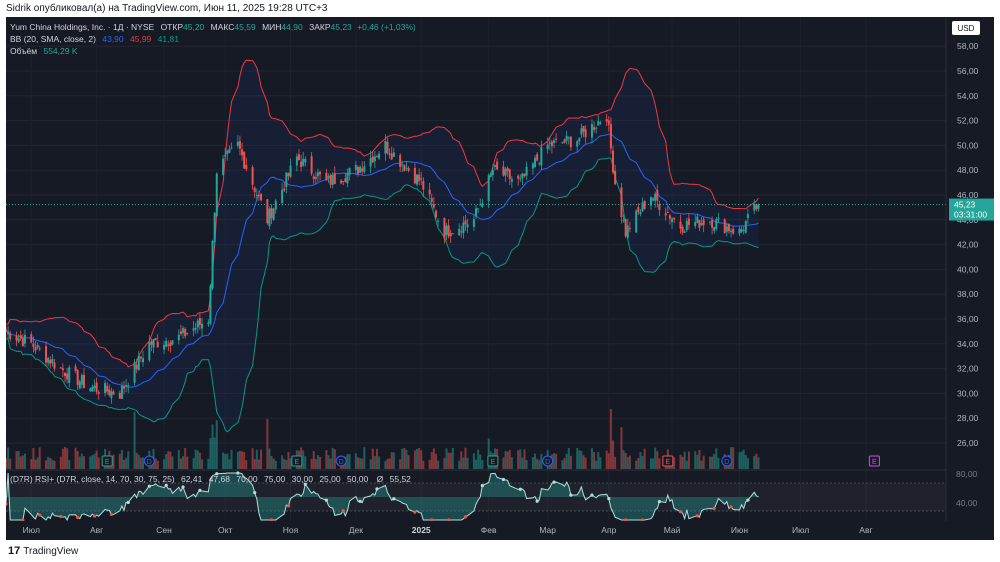 The image size is (1000, 562). What do you see at coordinates (341, 461) in the screenshot?
I see `dividend-marker` at bounding box center [341, 461].